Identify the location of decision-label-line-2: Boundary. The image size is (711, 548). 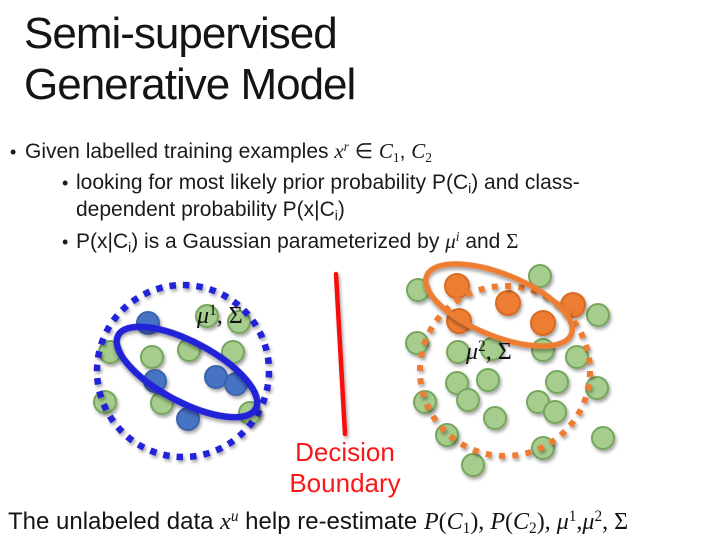
(345, 483).